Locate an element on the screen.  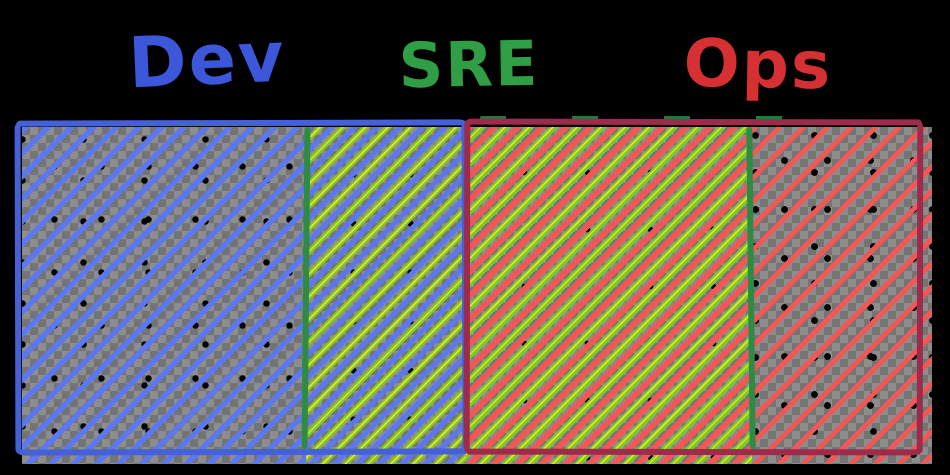
region-dev-sre-overlap is located at coordinates (386, 295).